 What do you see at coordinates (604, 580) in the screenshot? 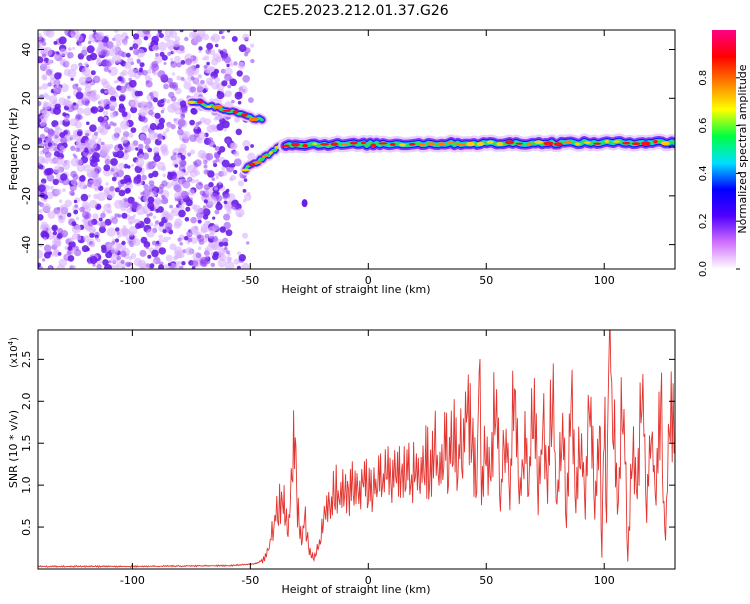
I see `x-tick-label: 100` at bounding box center [604, 580].